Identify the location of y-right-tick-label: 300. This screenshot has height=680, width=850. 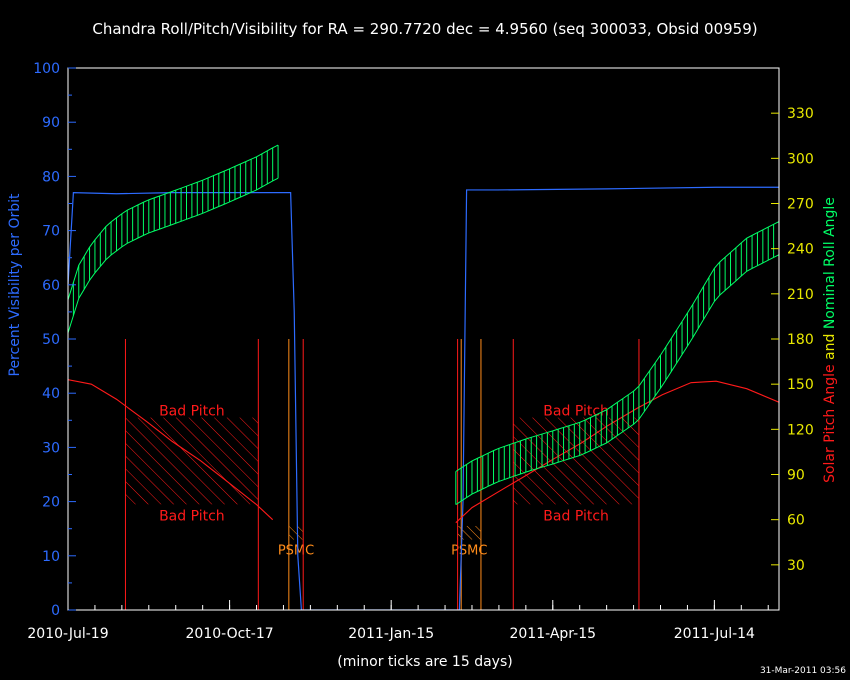
(800, 159).